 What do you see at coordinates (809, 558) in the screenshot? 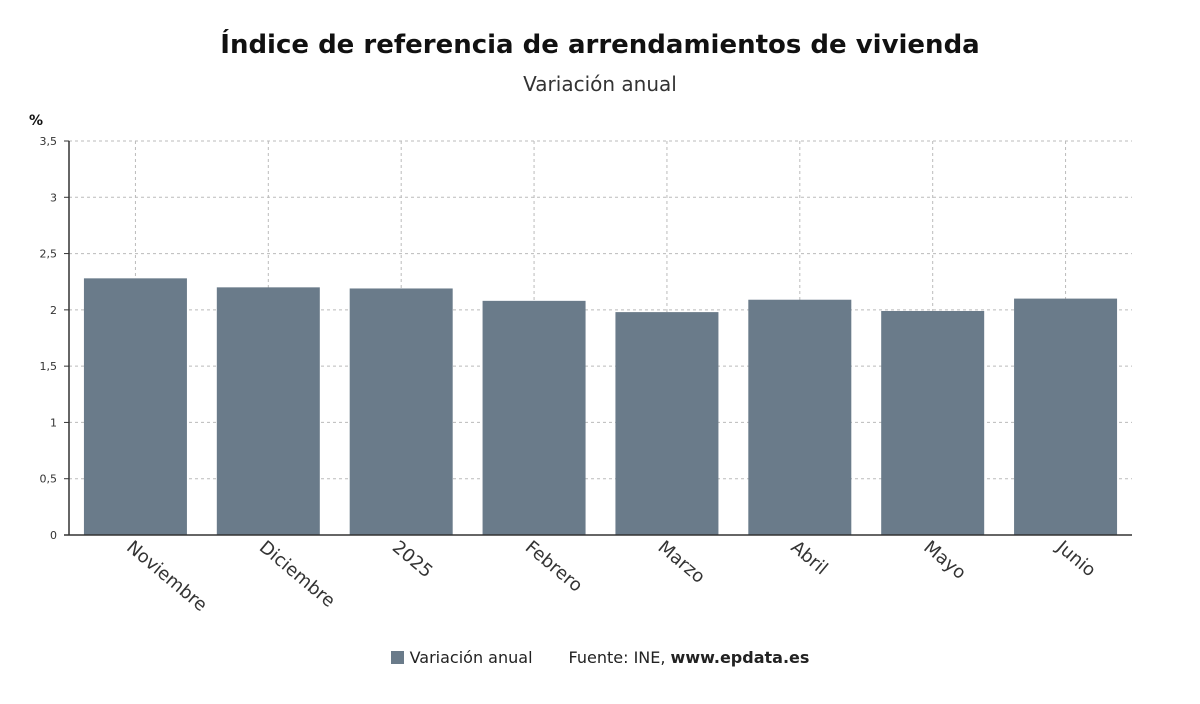
I see `x-tick-label: Abril` at bounding box center [809, 558].